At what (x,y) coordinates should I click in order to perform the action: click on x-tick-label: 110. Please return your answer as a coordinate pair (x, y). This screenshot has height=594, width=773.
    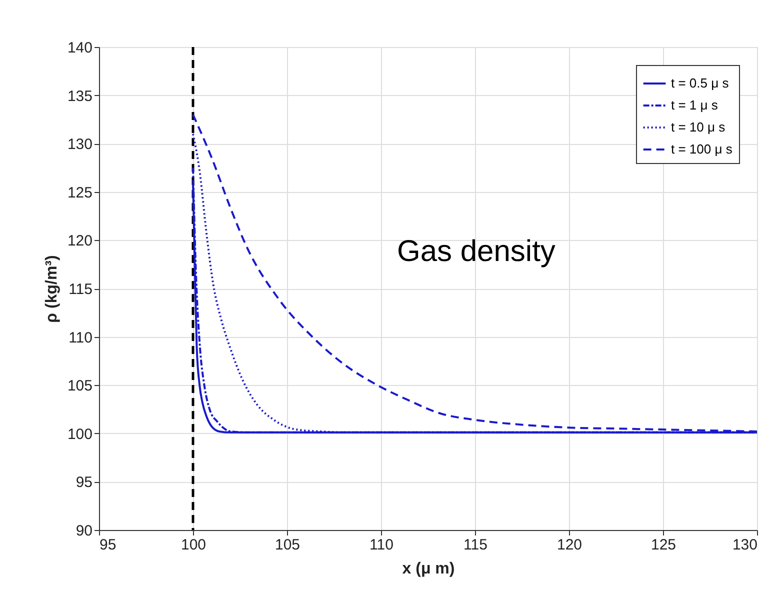
    Looking at the image, I should click on (382, 545).